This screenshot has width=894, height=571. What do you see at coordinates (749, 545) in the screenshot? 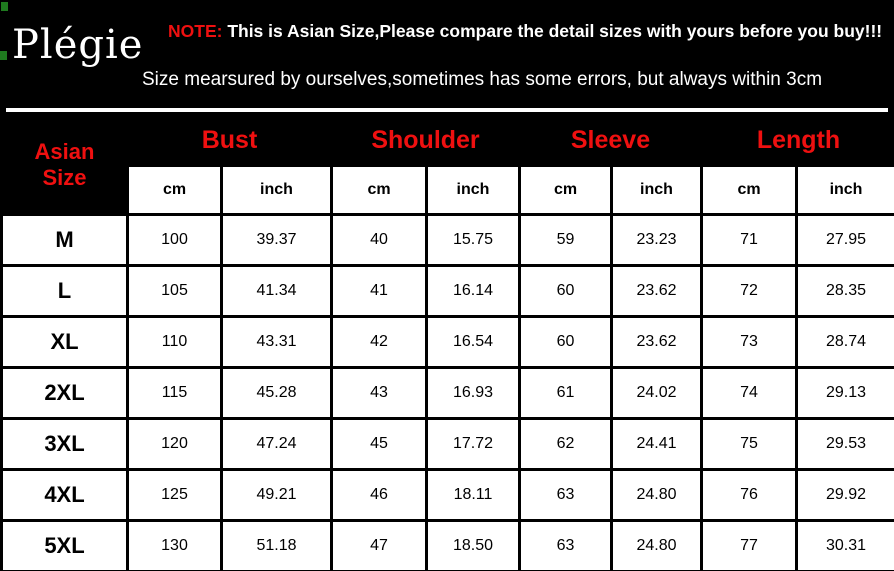
I see `cell-length-cm: 77` at bounding box center [749, 545].